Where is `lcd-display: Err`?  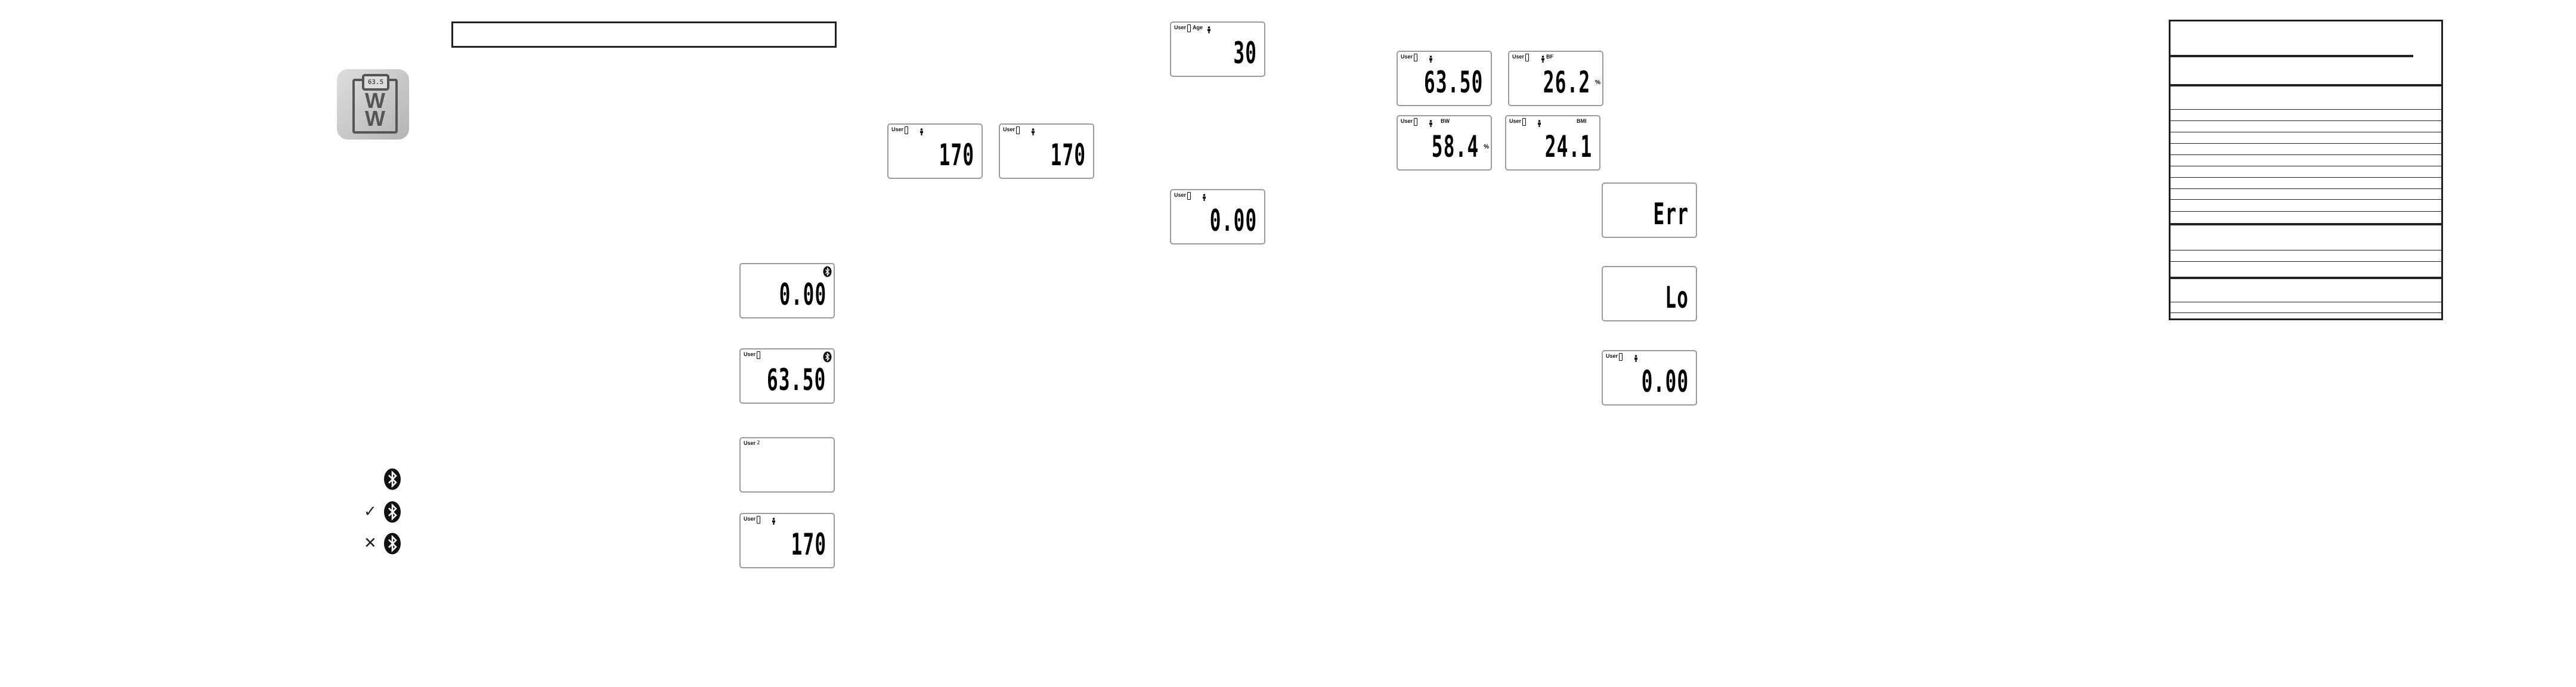 lcd-display: Err is located at coordinates (1649, 210).